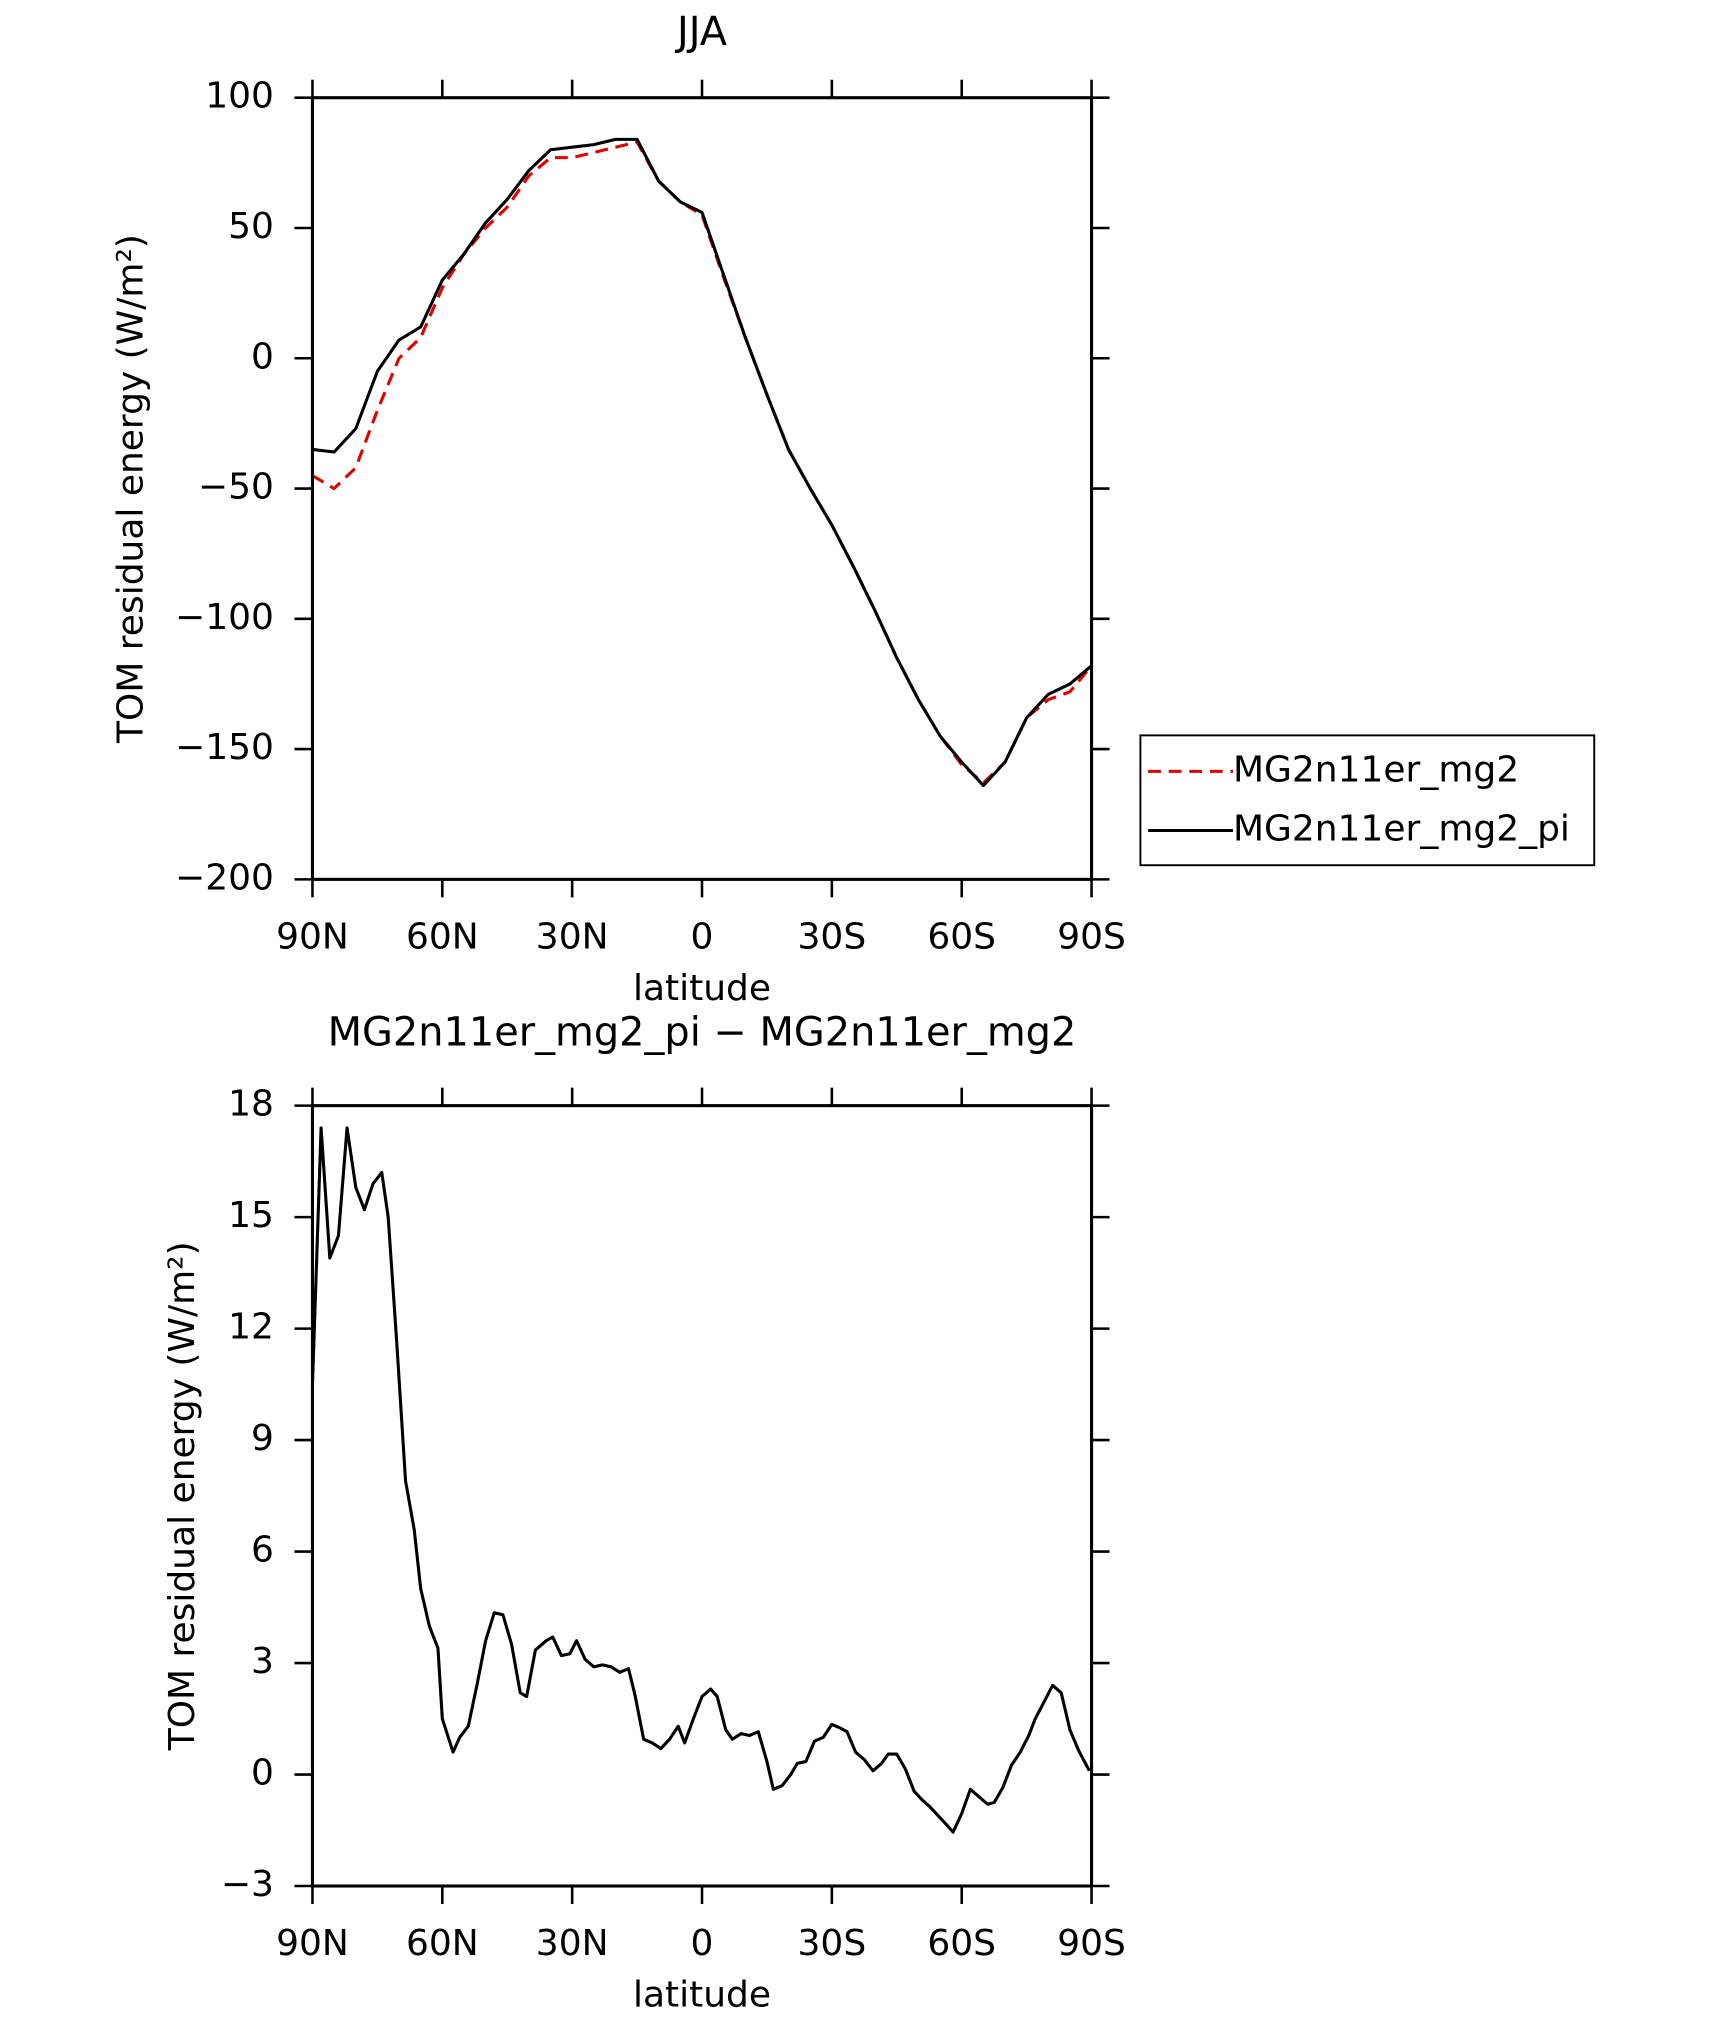 Image resolution: width=1710 pixels, height=2021 pixels. What do you see at coordinates (1367, 800) in the screenshot?
I see `legend-box` at bounding box center [1367, 800].